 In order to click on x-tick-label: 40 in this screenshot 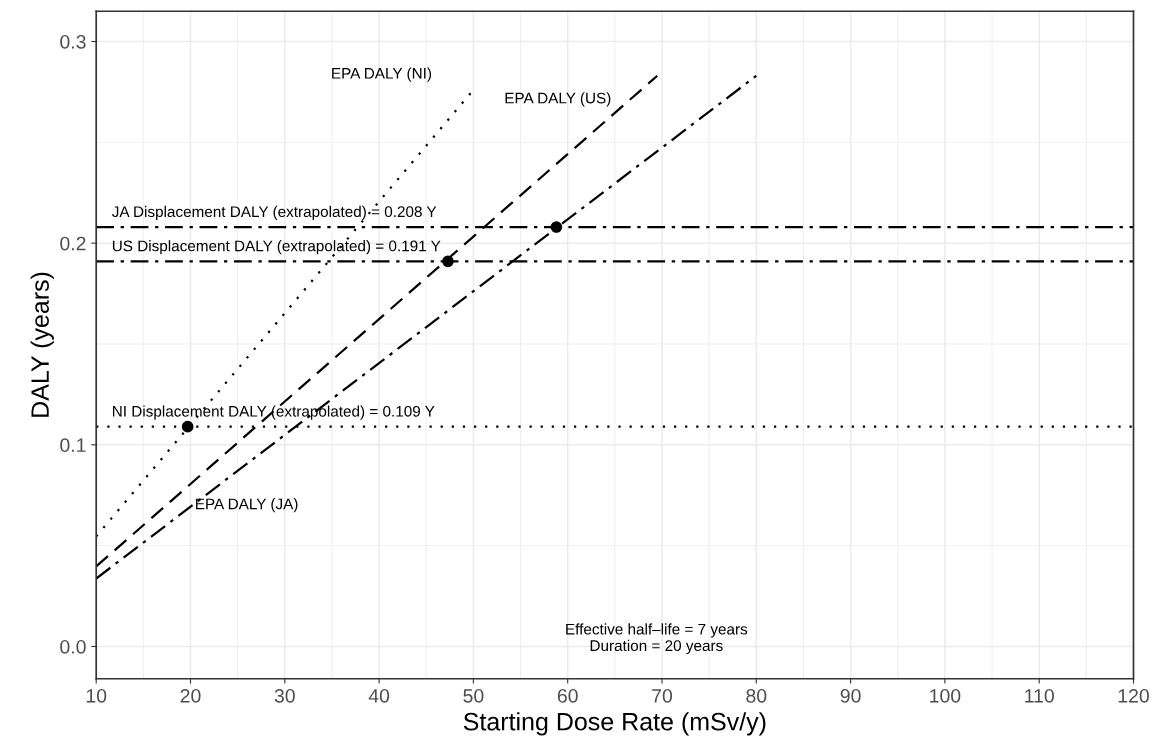, I will do `click(379, 695)`.